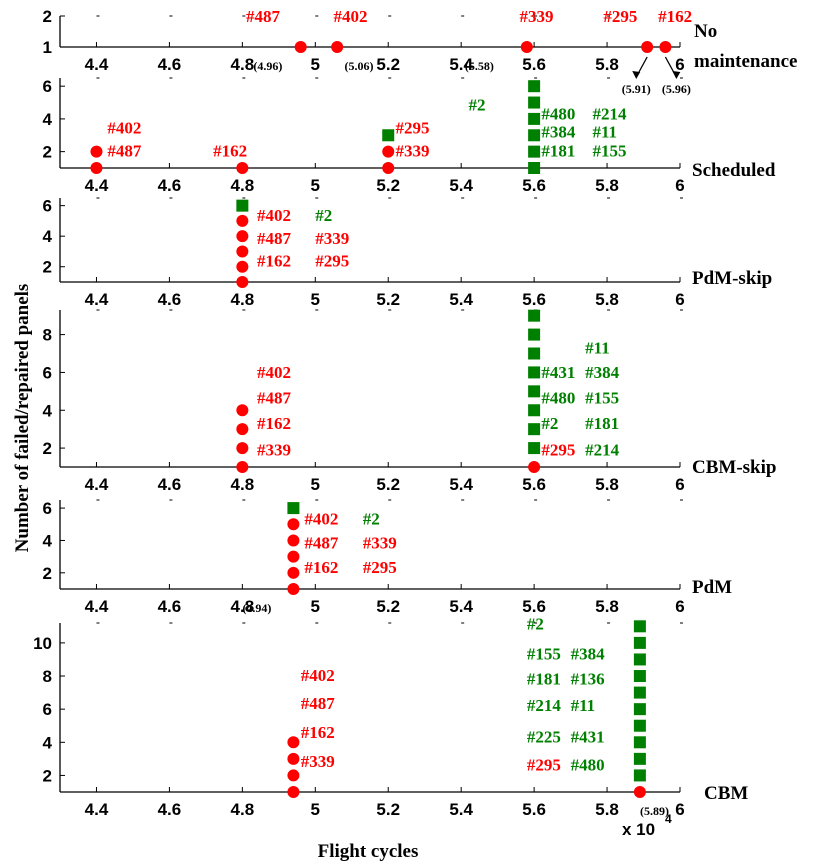 Image resolution: width=836 pixels, height=867 pixels. What do you see at coordinates (712, 587) in the screenshot?
I see `panel-label: PdM` at bounding box center [712, 587].